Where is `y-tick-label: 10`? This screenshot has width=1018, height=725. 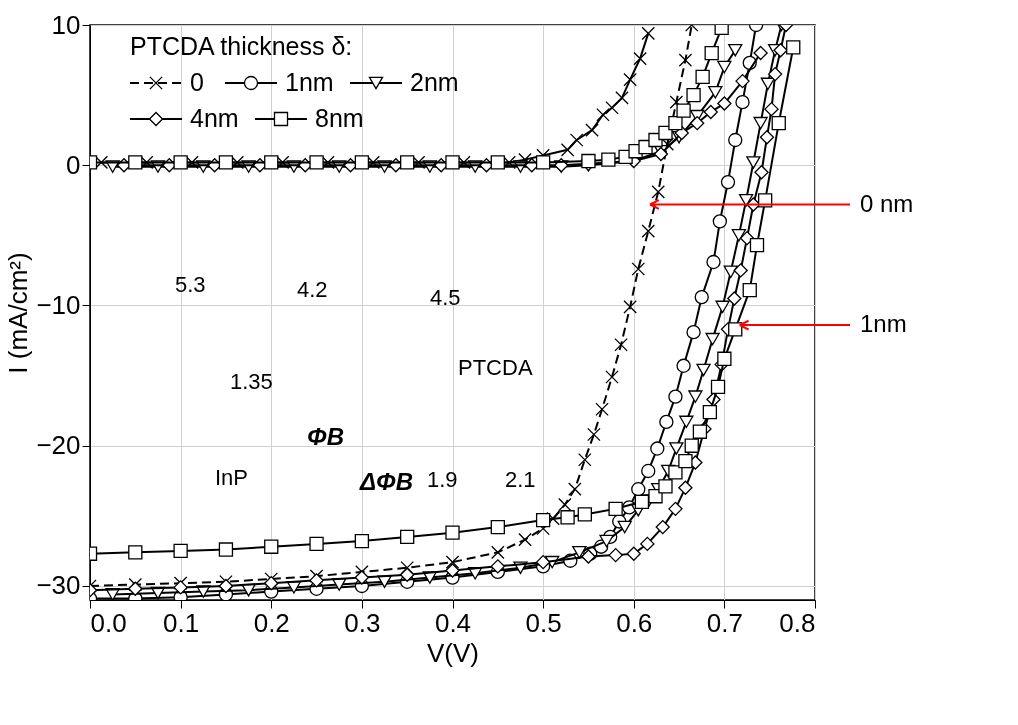
y-tick-label: 10 is located at coordinates (66, 24).